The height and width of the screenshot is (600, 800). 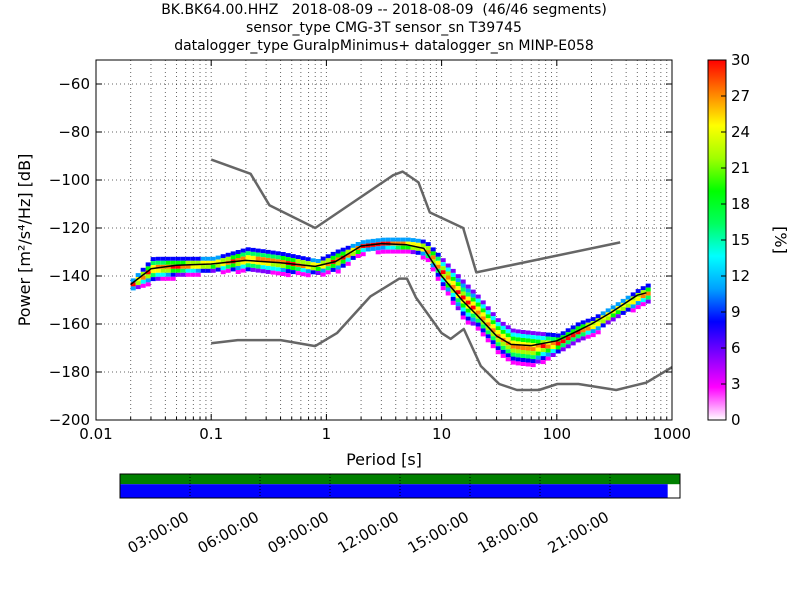 What do you see at coordinates (368, 532) in the screenshot?
I see `coverage-tick-label: 12:00:00` at bounding box center [368, 532].